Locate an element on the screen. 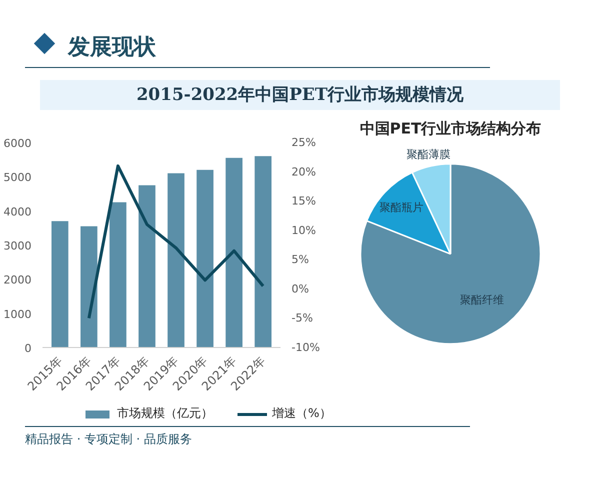  y2-tick-label: 20% is located at coordinates (304, 171).